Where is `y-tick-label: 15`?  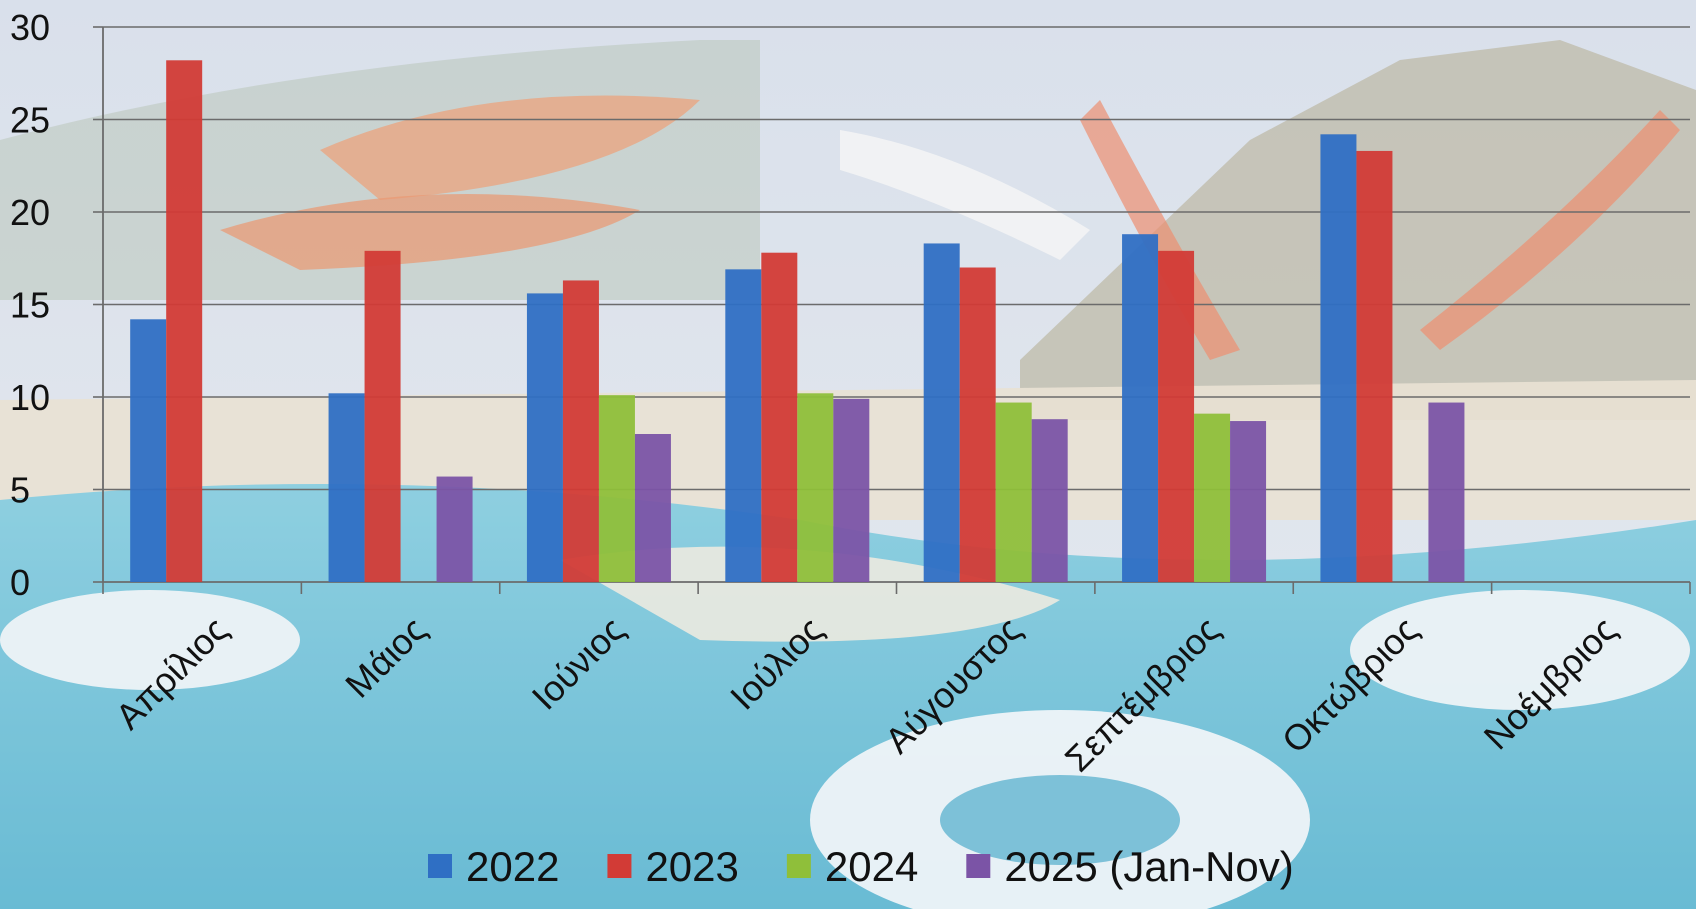
y-tick-label: 15 is located at coordinates (30, 305).